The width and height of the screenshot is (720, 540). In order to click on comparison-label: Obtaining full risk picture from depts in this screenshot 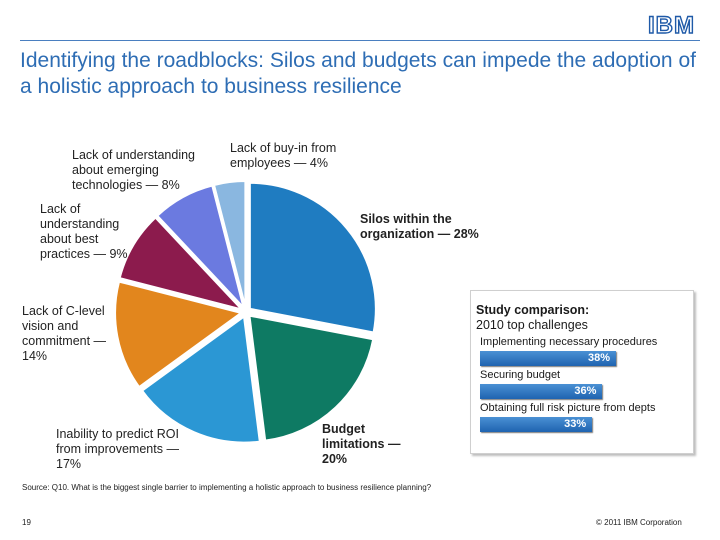, I will do `click(568, 408)`.